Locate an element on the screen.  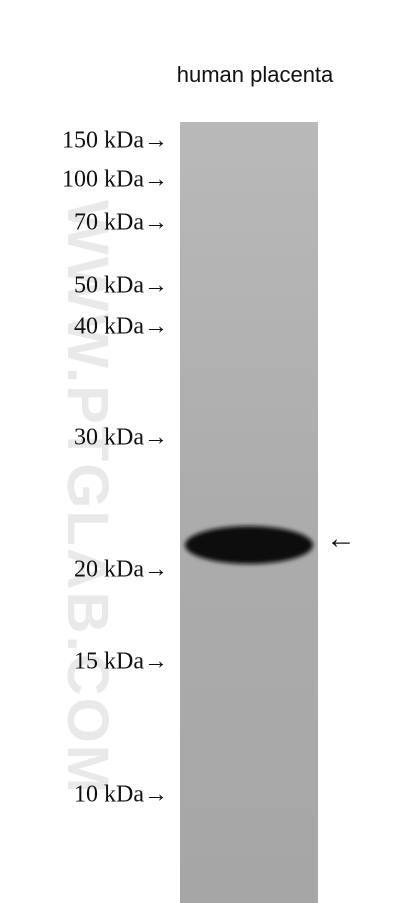
sample-label: human placenta is located at coordinates (255, 74).